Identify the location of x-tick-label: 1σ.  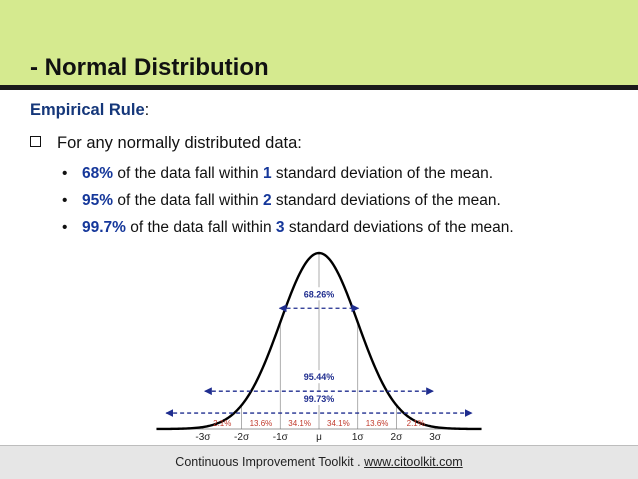
(358, 437).